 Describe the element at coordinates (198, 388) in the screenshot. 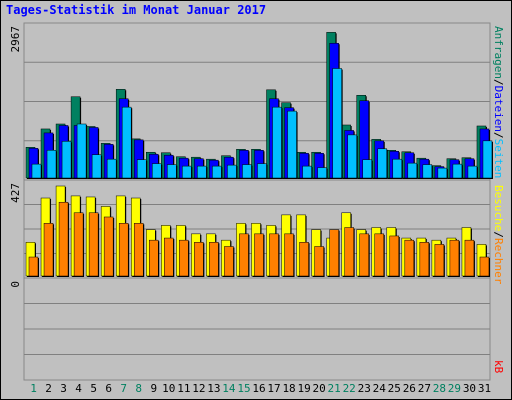

I see `x-tick-label: 12` at that location.